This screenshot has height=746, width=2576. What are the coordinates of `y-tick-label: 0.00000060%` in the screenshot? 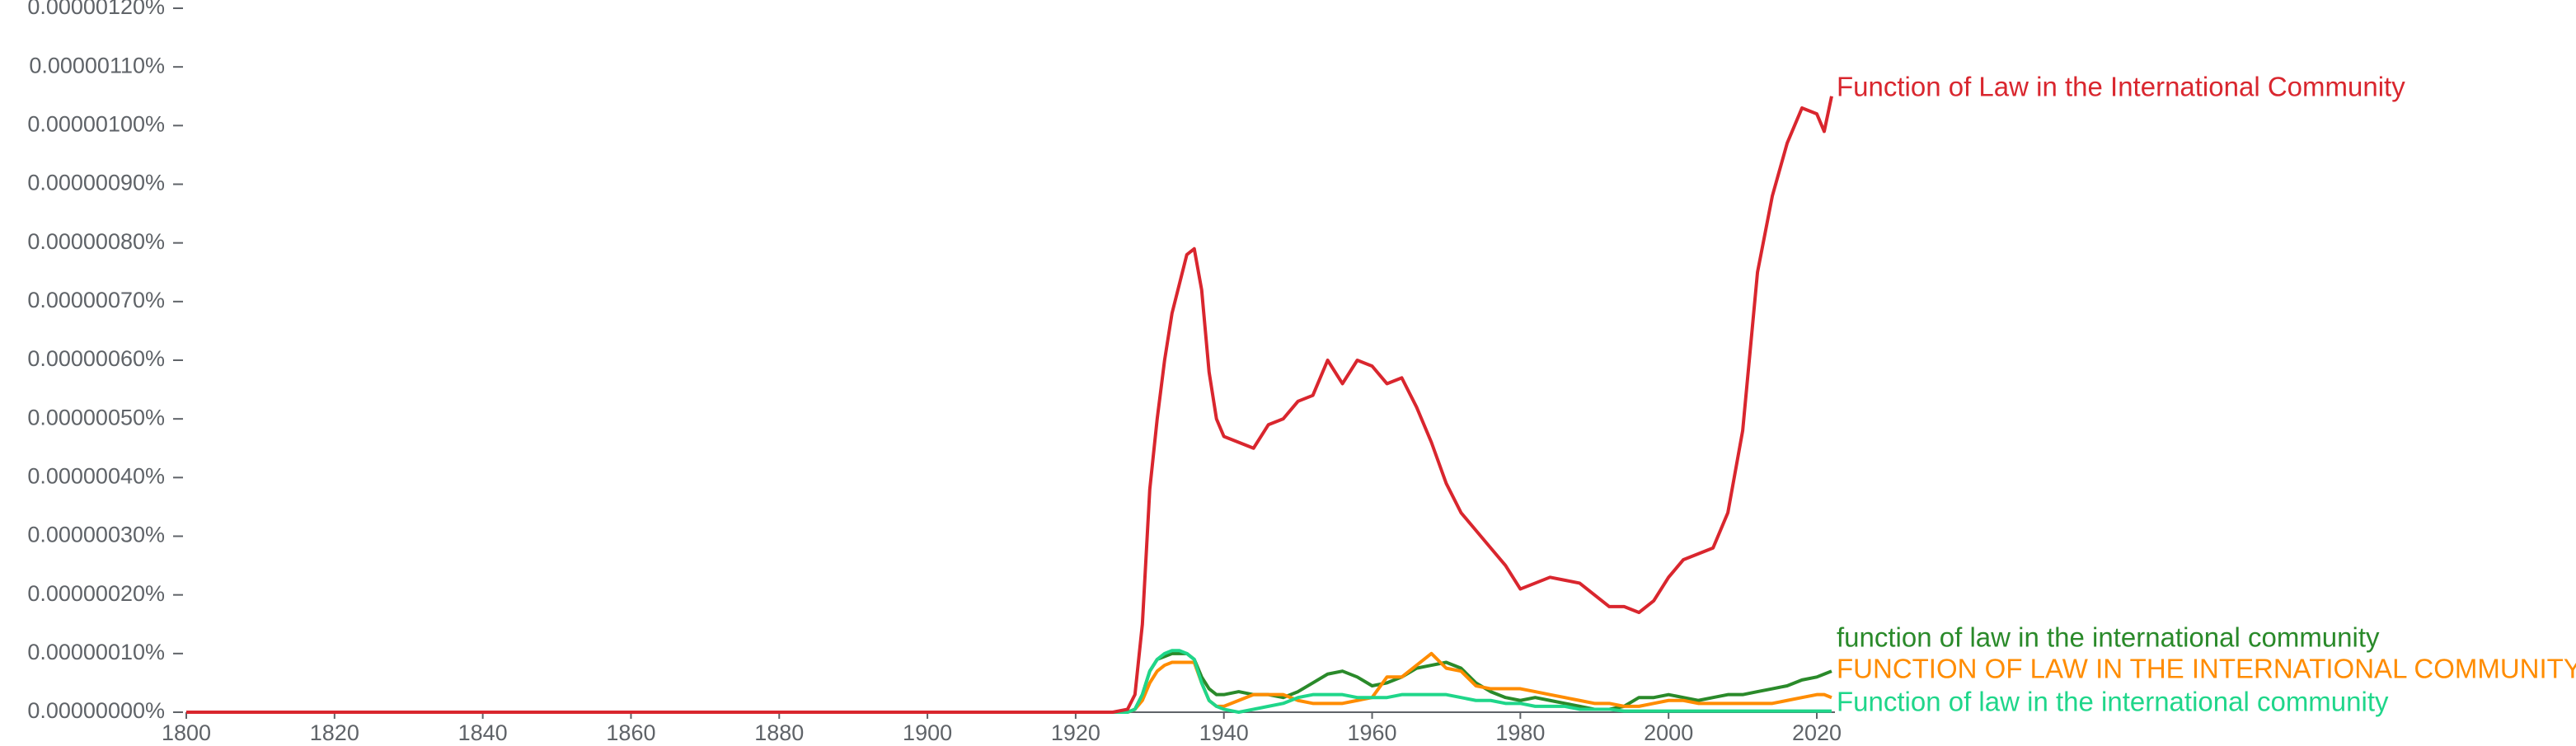 It's located at (96, 358).